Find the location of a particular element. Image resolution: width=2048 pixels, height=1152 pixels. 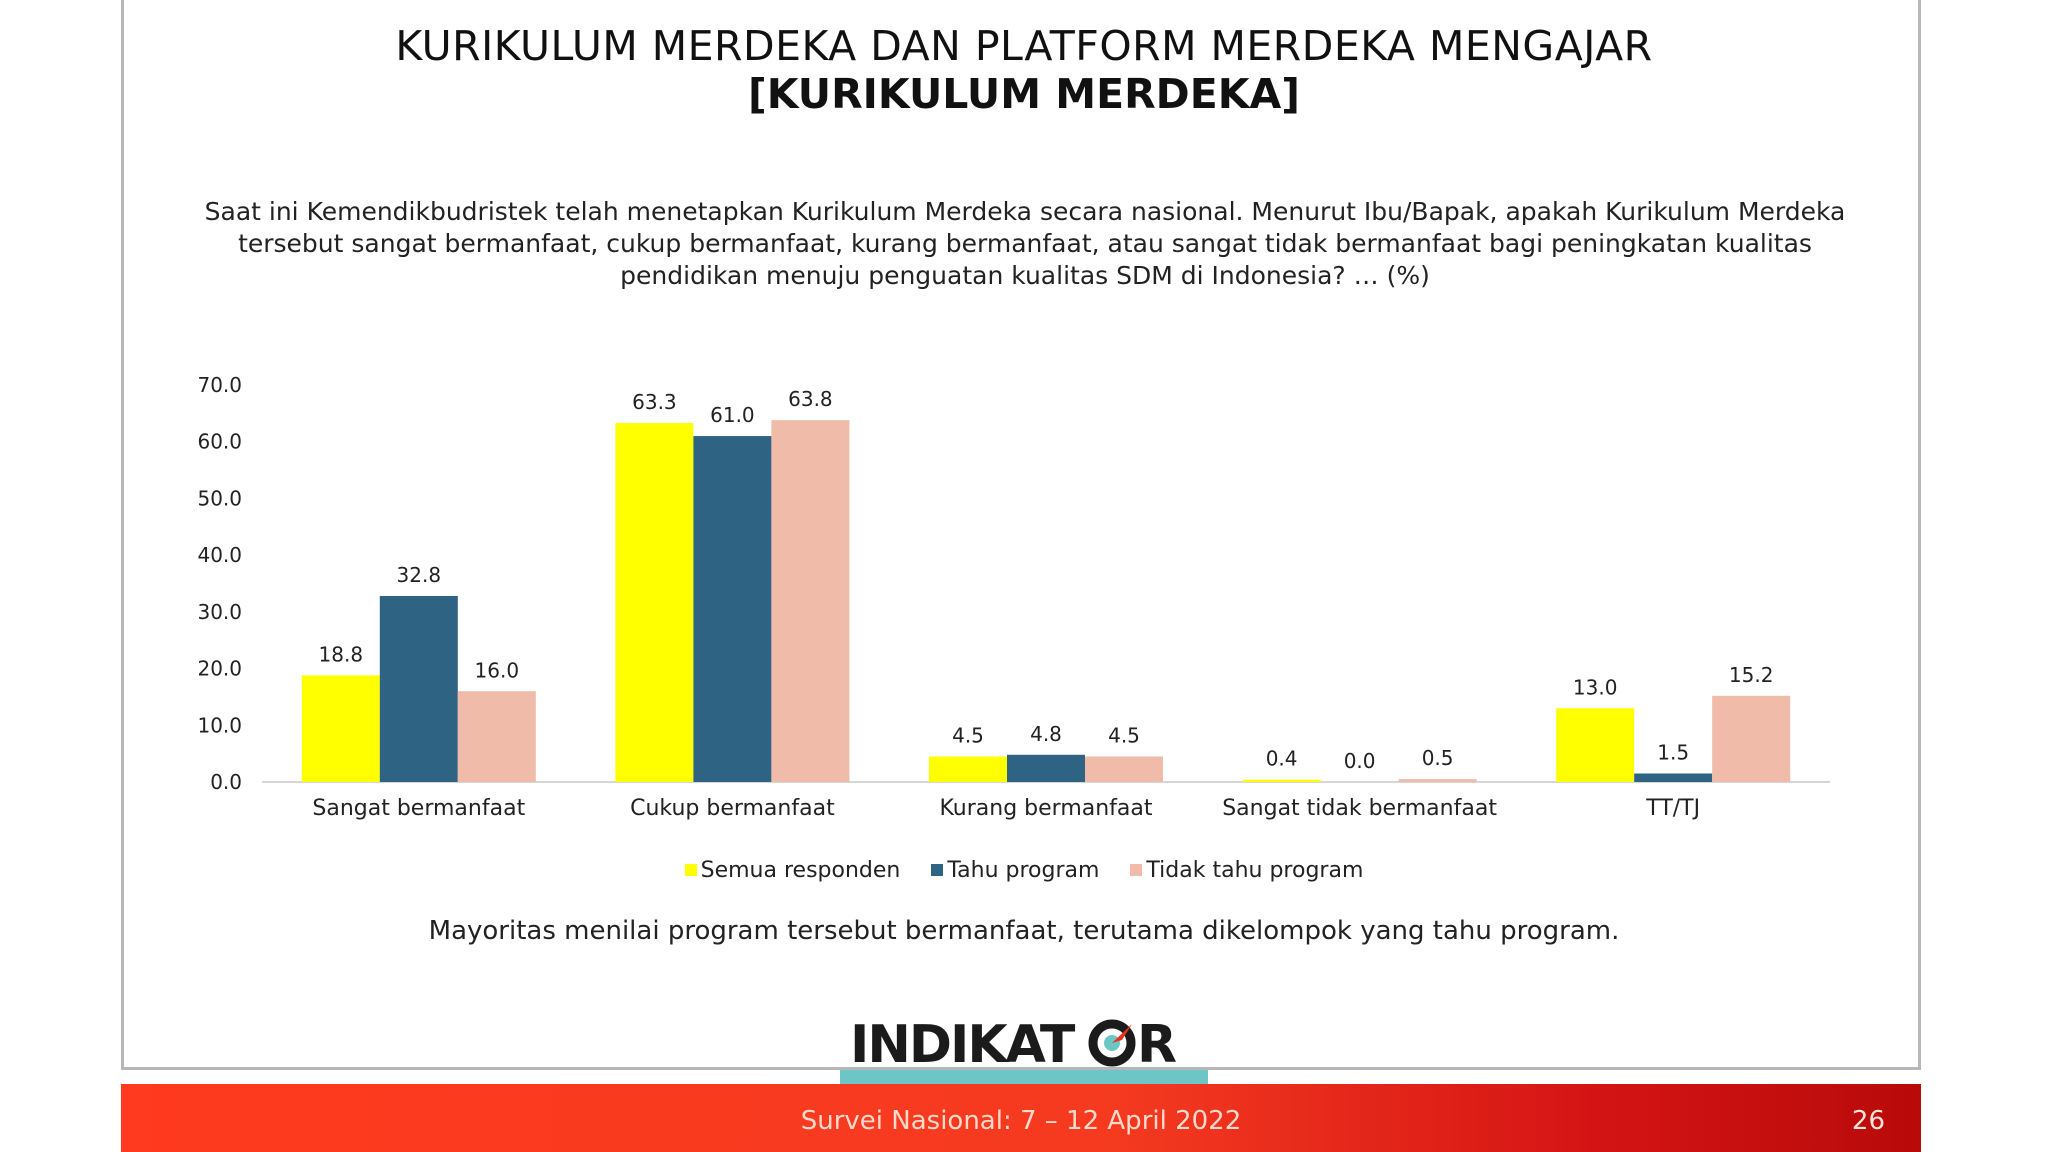

footer-survey-date: Survei Nasional: 7 – 12 April 2022 is located at coordinates (1021, 1121).